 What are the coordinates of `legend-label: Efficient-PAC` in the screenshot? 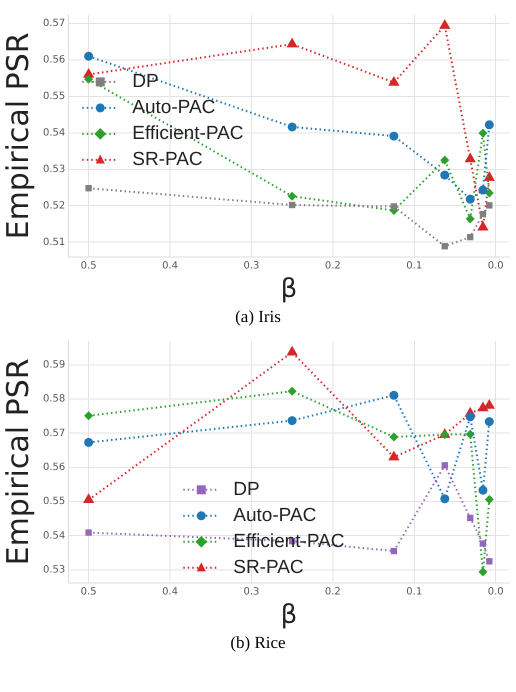 It's located at (188, 133).